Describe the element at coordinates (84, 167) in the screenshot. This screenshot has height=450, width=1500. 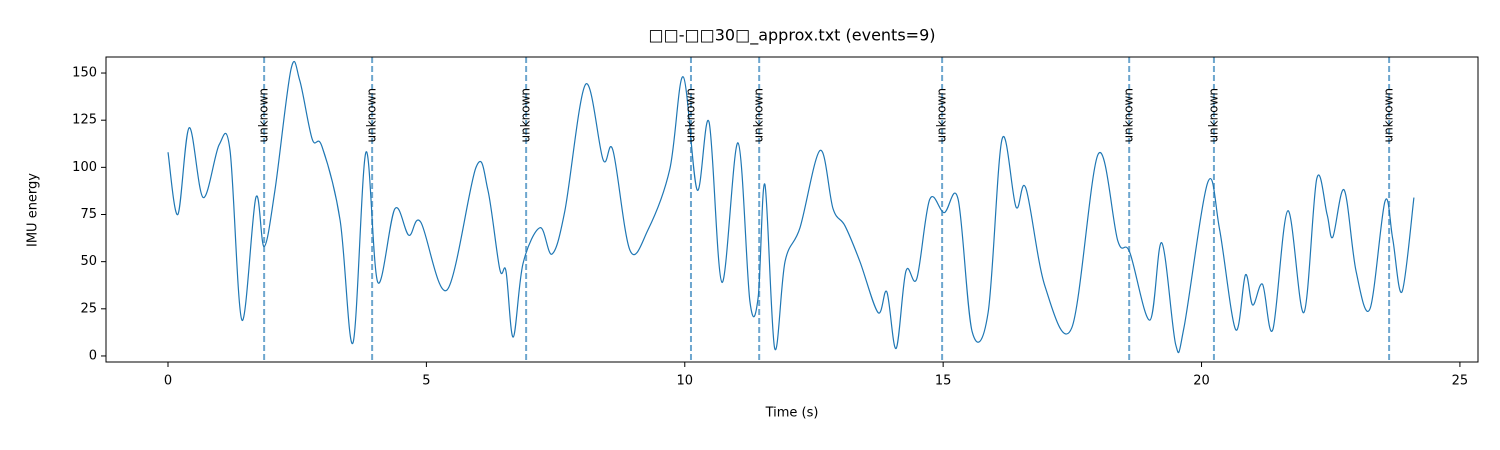
I see `y-tick-label: 100` at that location.